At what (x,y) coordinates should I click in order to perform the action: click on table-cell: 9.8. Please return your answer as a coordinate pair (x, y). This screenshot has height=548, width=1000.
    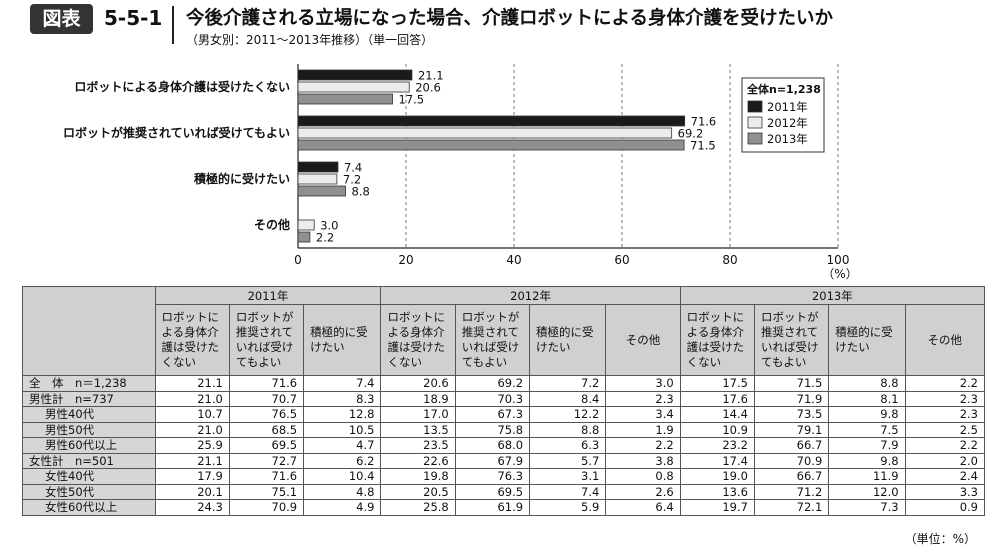
    Looking at the image, I should click on (867, 460).